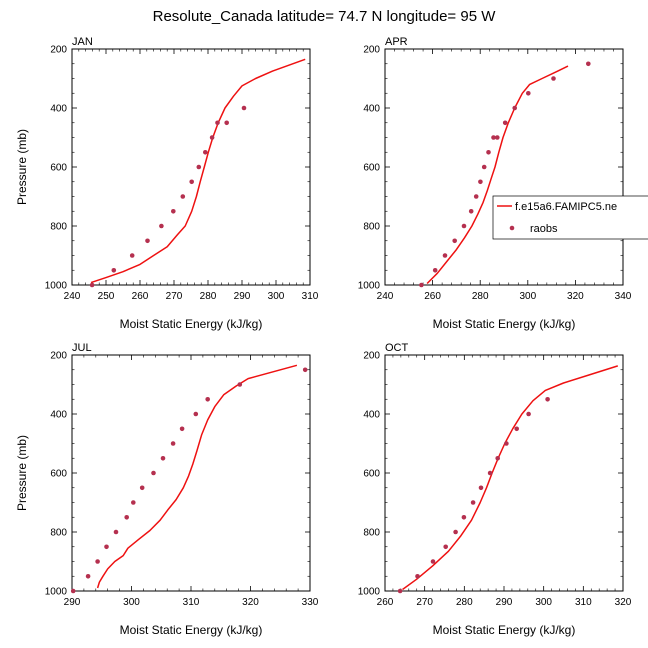  I want to click on x-tick-label: 310, so click(583, 602).